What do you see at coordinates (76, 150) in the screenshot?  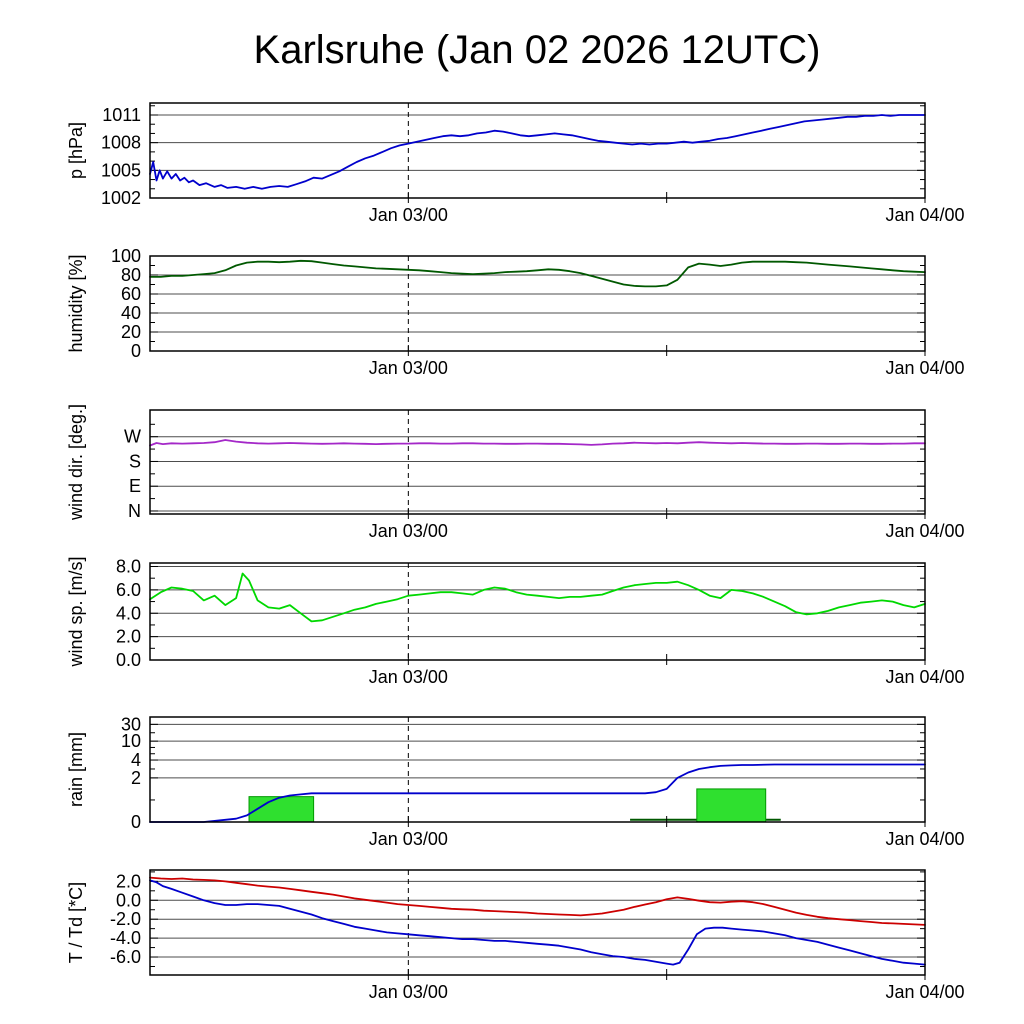 I see `y-axis-label: p [hPa]` at bounding box center [76, 150].